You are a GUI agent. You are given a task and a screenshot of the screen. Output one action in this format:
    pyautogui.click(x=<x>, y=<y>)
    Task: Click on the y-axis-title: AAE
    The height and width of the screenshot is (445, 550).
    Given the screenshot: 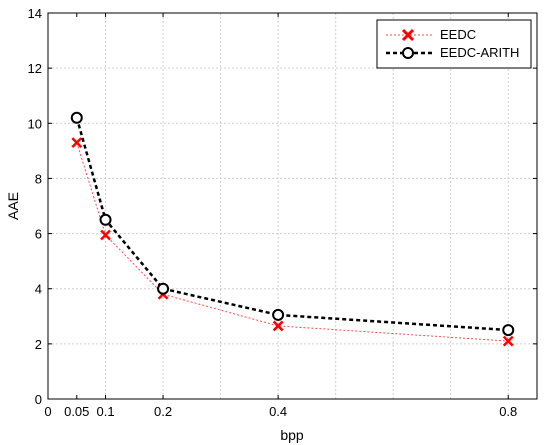 What is the action you would take?
    pyautogui.click(x=13, y=206)
    